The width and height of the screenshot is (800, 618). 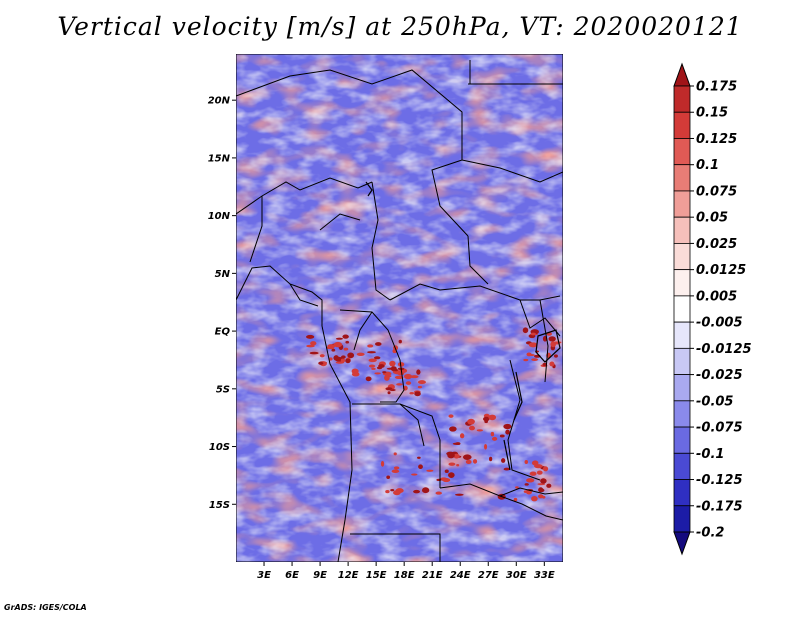 I want to click on lon-tick-label: 27E, so click(x=488, y=575).